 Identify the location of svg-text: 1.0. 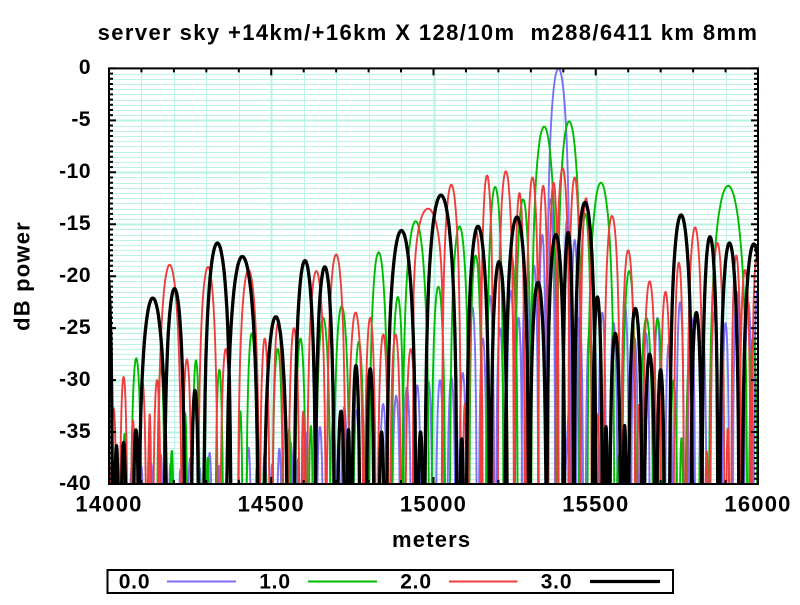
(275, 582).